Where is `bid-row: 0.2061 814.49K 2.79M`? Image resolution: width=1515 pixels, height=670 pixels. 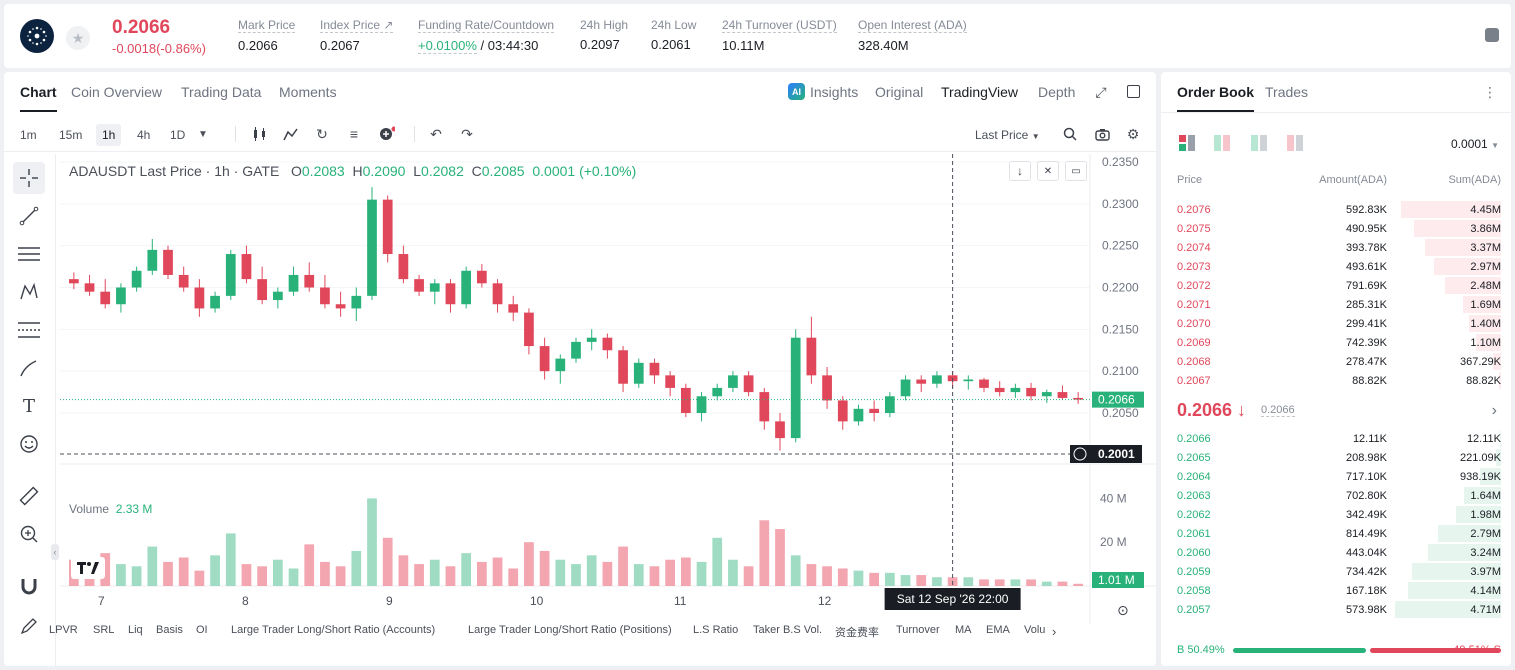
bid-row: 0.2061 814.49K 2.79M is located at coordinates (1336, 533).